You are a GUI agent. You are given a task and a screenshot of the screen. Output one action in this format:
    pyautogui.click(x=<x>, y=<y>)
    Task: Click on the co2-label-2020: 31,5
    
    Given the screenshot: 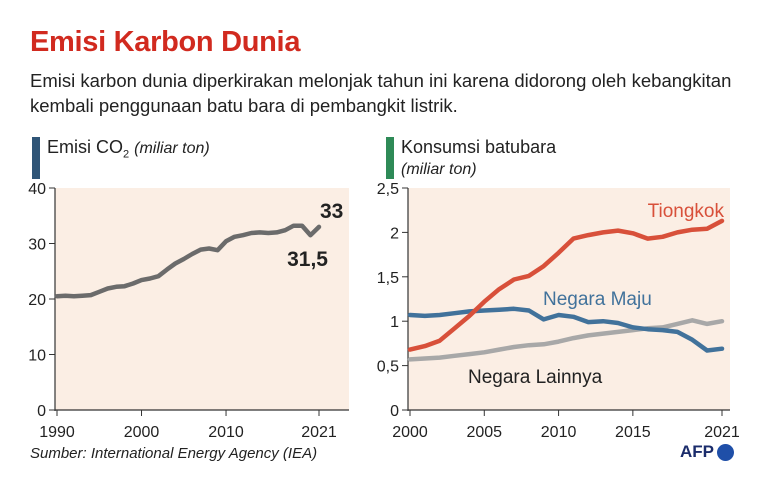 What is the action you would take?
    pyautogui.click(x=307, y=259)
    